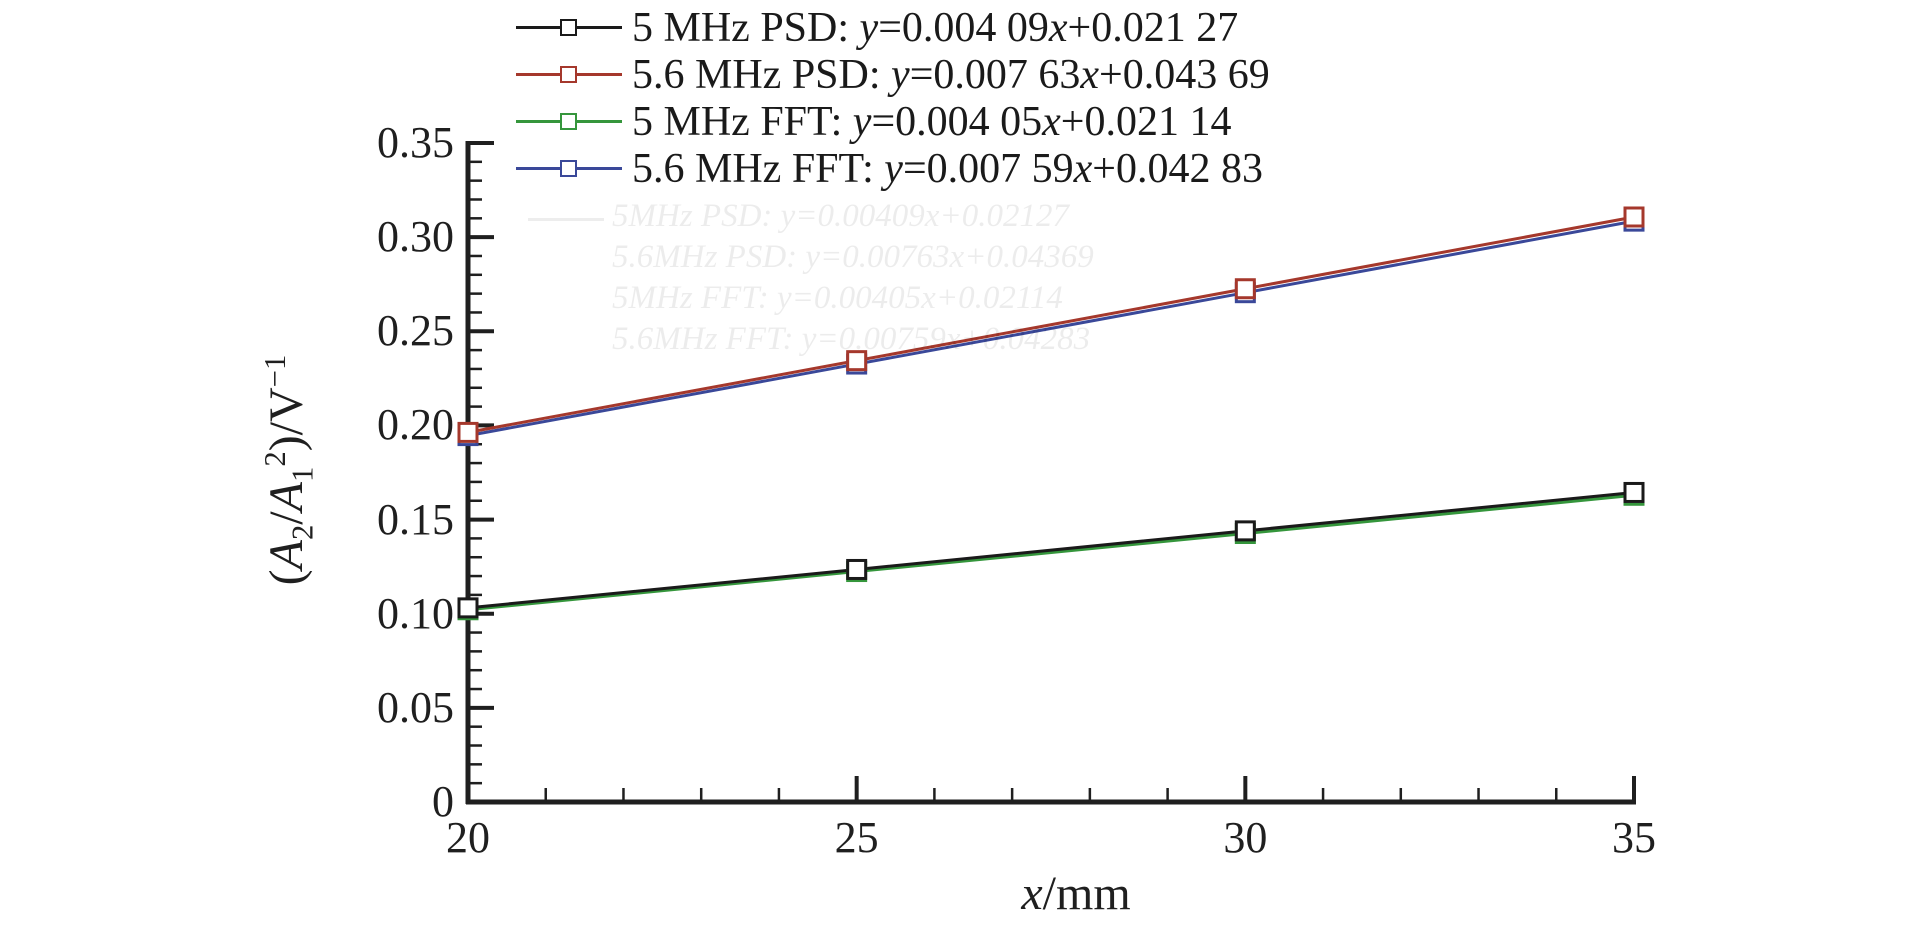 This screenshot has height=951, width=1915. Describe the element at coordinates (856, 837) in the screenshot. I see `x-tick-label: 25` at that location.